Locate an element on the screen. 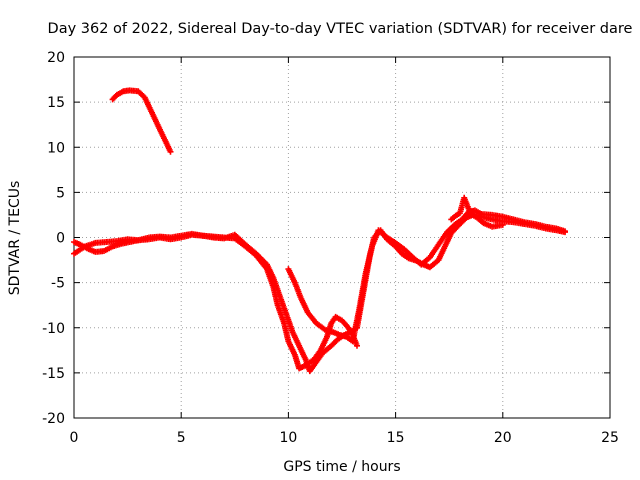 Image resolution: width=640 pixels, height=480 pixels. y-axis-label: SDTVAR / TECUs is located at coordinates (15, 238).